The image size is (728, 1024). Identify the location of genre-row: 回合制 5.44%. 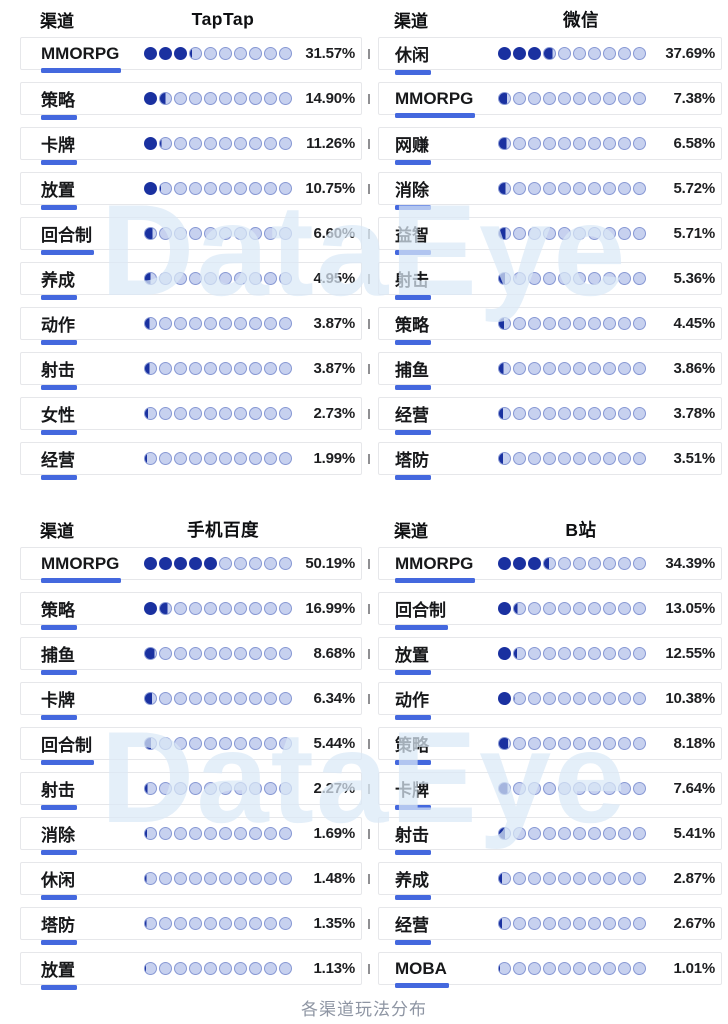
(191, 746).